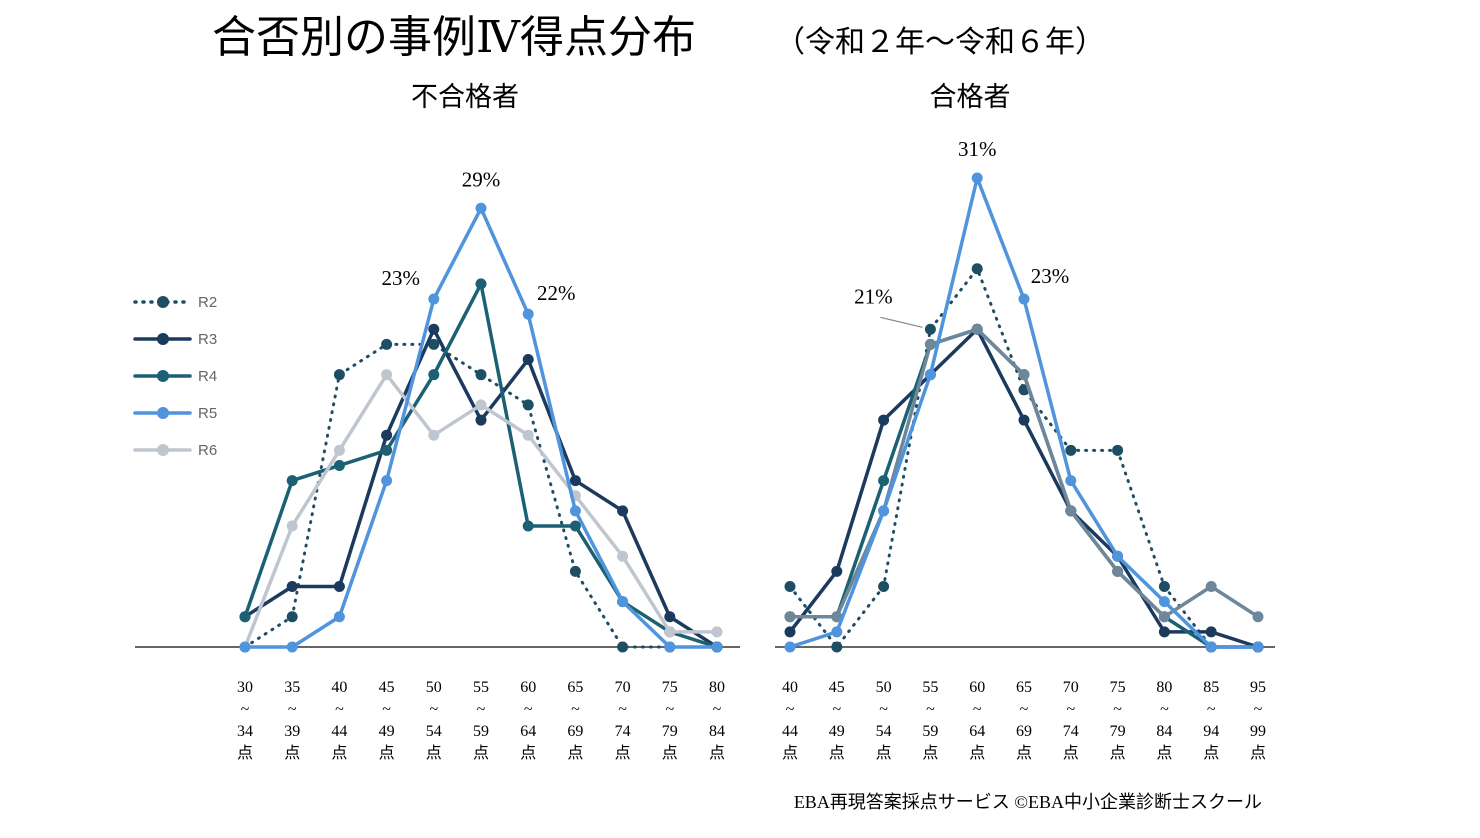  I want to click on pass-tick-label: 70 ~74 点, so click(1071, 720).